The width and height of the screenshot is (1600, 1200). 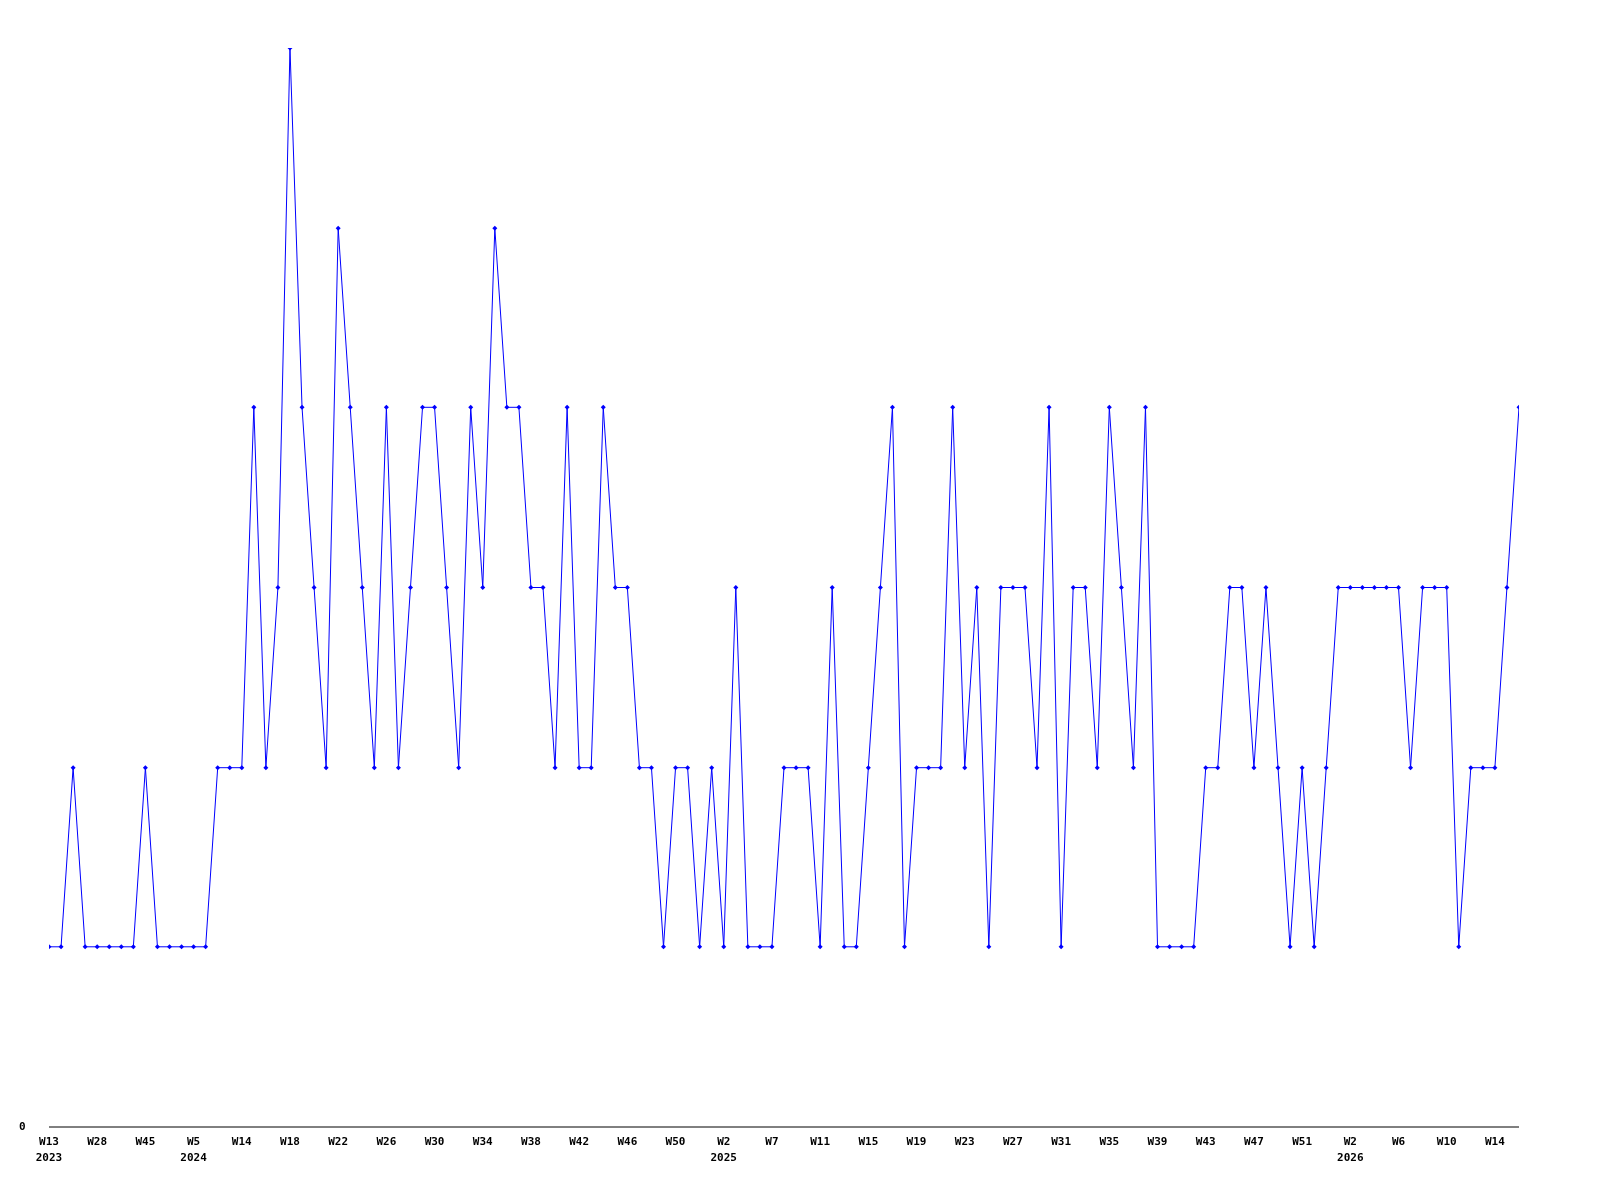 I want to click on x-tick-label: W50, so click(x=675, y=1141).